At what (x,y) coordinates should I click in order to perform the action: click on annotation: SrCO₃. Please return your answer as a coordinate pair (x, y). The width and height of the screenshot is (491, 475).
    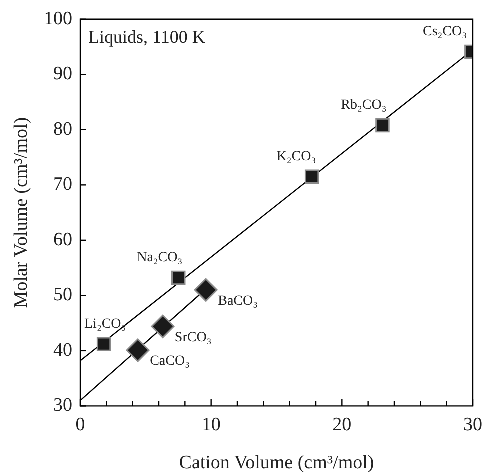
    Looking at the image, I should click on (193, 338).